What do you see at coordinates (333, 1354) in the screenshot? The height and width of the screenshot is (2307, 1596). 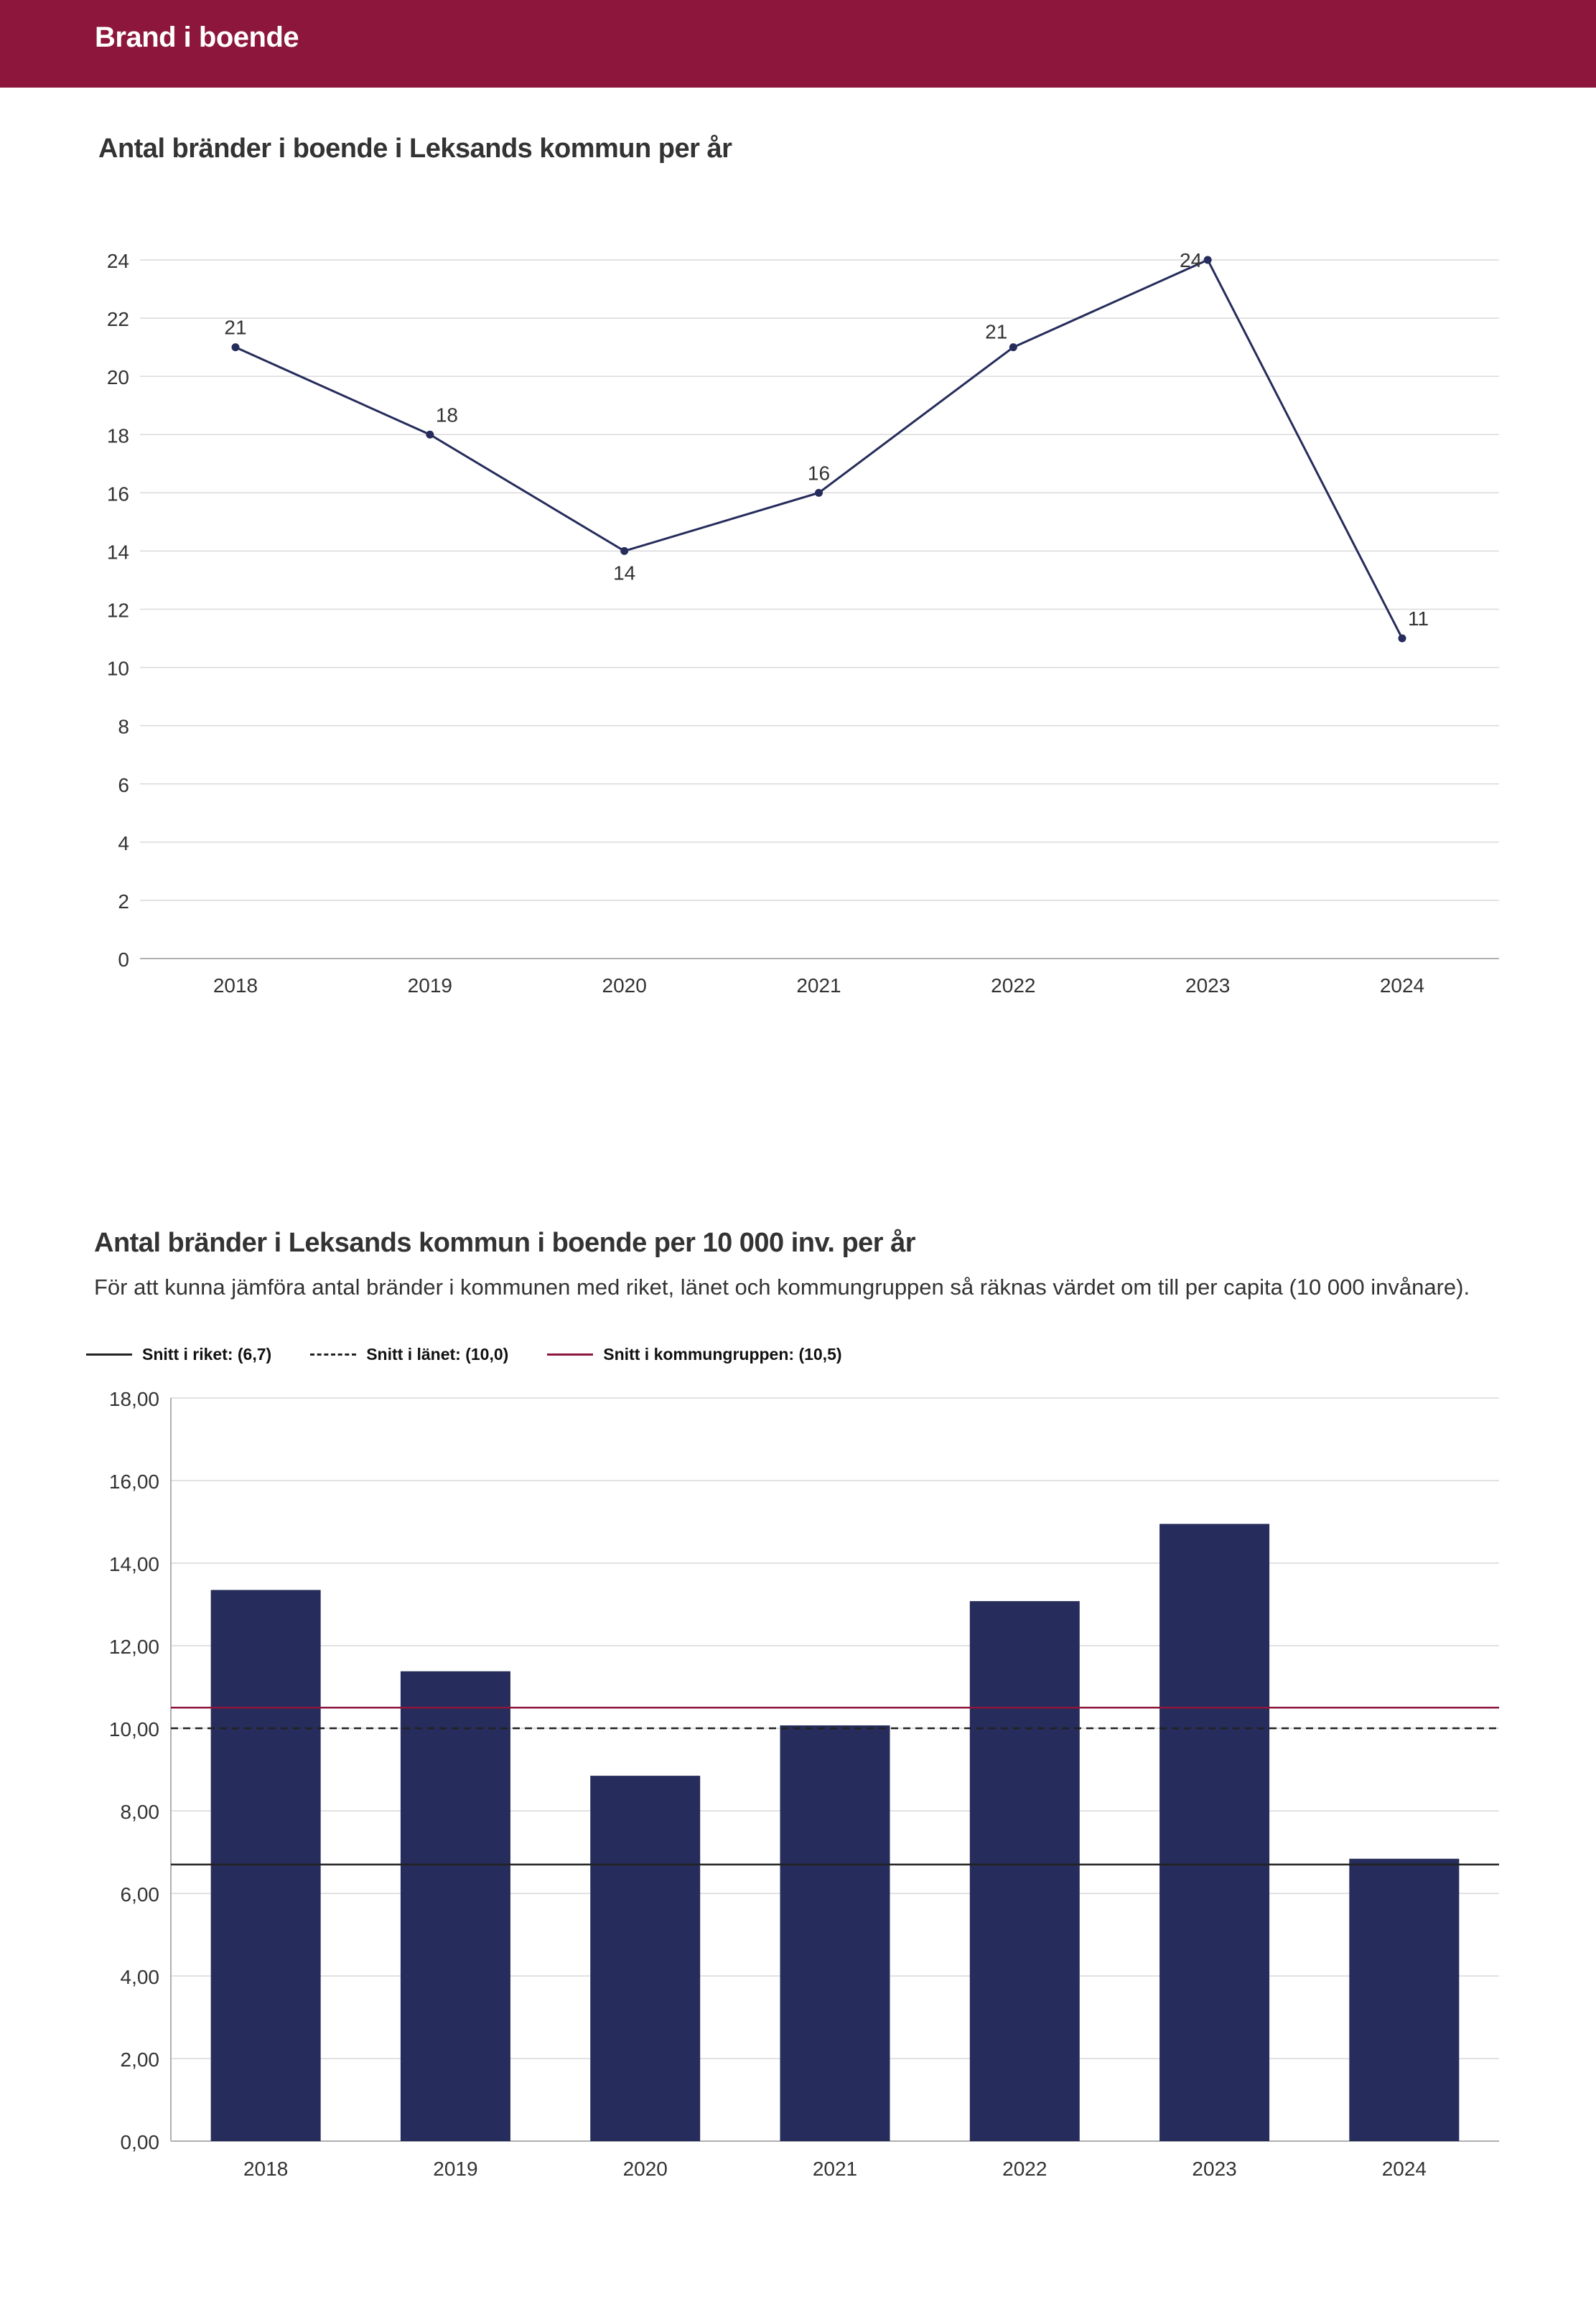 I see `legend-swatch-lanet` at bounding box center [333, 1354].